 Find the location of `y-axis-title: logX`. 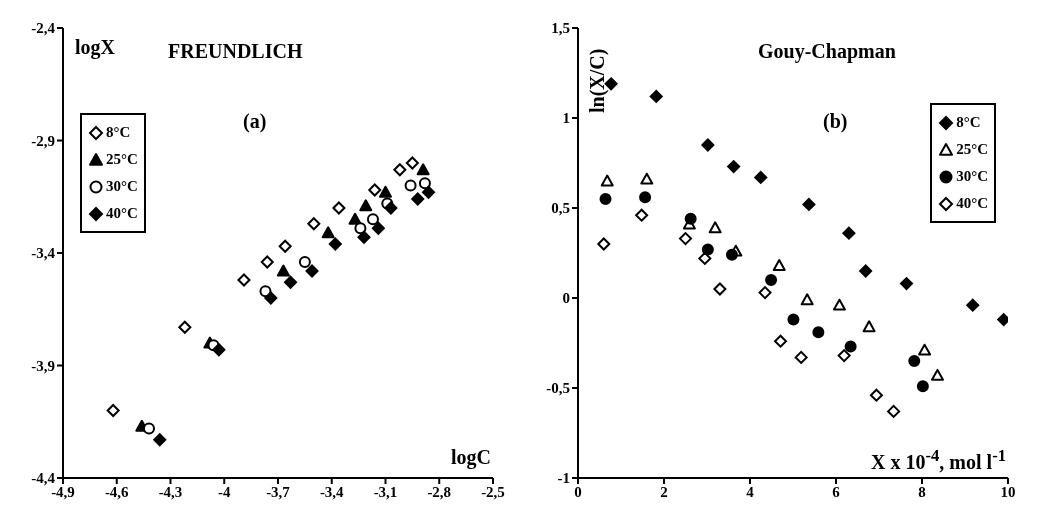

y-axis-title: logX is located at coordinates (95, 47).